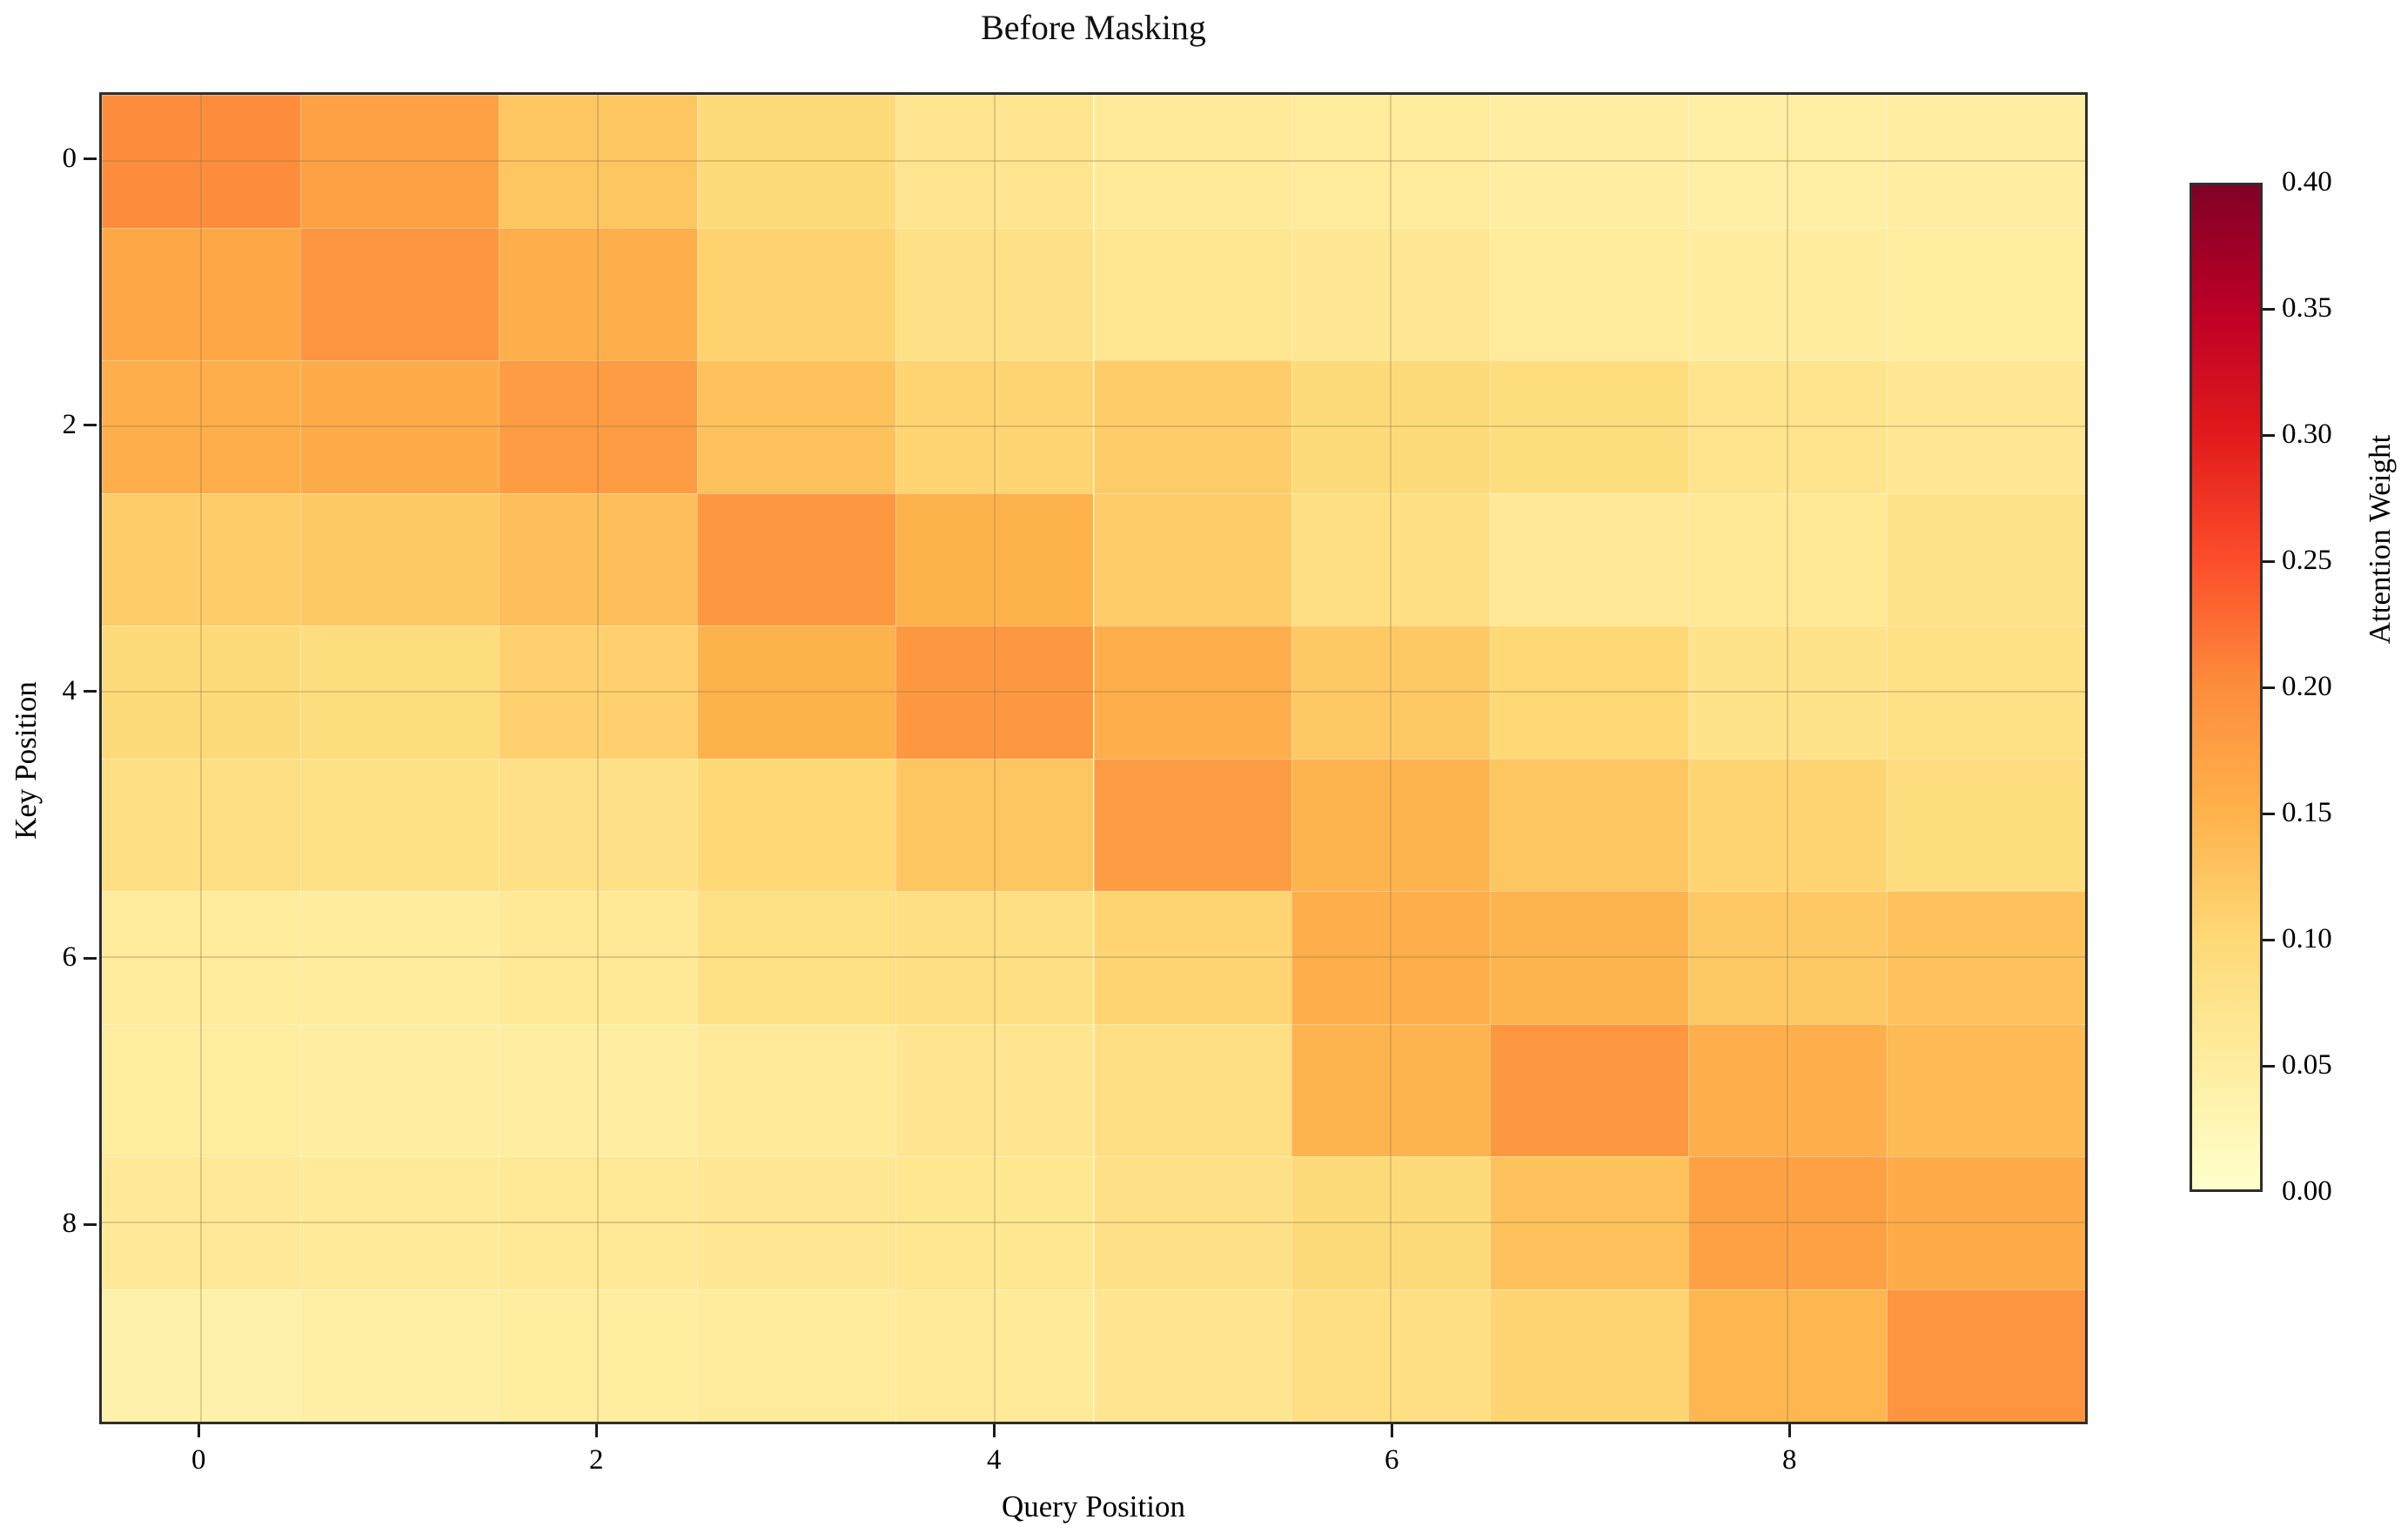 This screenshot has height=1540, width=2401. What do you see at coordinates (1093, 27) in the screenshot?
I see `page-title: Before Masking` at bounding box center [1093, 27].